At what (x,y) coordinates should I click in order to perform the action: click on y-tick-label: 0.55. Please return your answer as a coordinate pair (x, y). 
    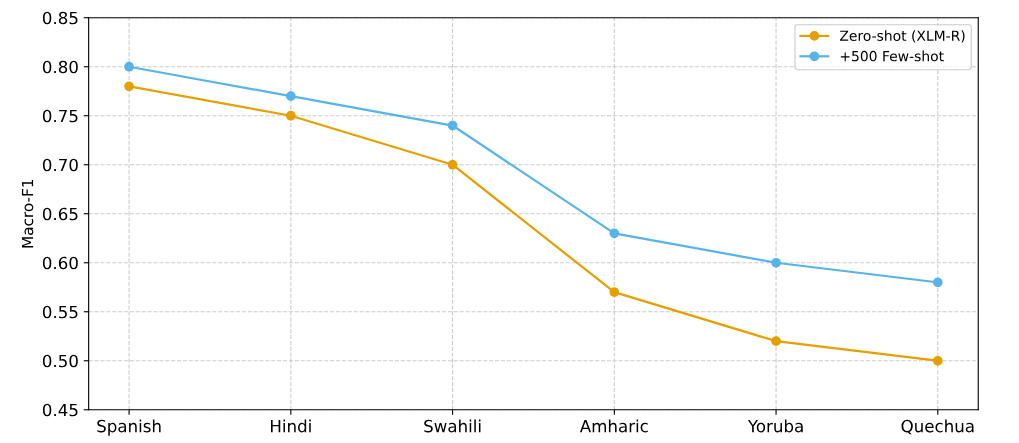
    Looking at the image, I should click on (60, 312).